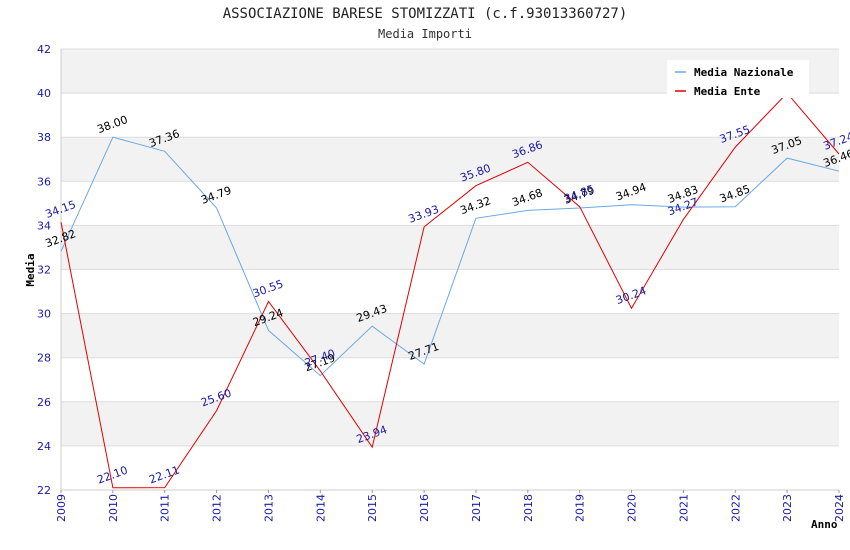 The image size is (850, 550). Describe the element at coordinates (476, 205) in the screenshot. I see `data-label: 34.32` at that location.